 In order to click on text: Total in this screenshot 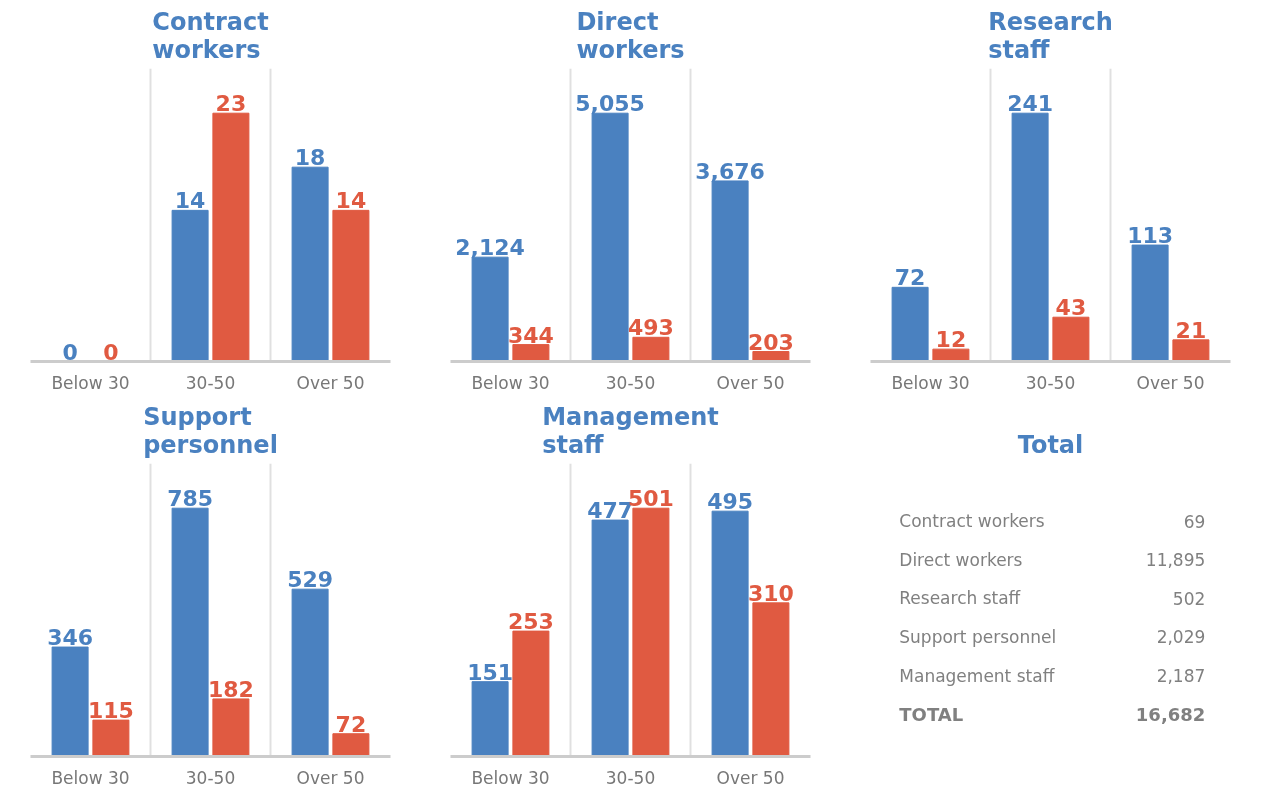, I will do `click(1050, 444)`.